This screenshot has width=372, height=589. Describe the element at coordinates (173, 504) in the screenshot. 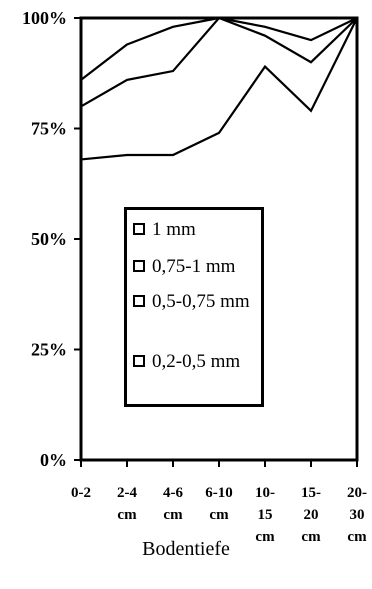

I see `x-tick-label: 4-6 cm` at that location.